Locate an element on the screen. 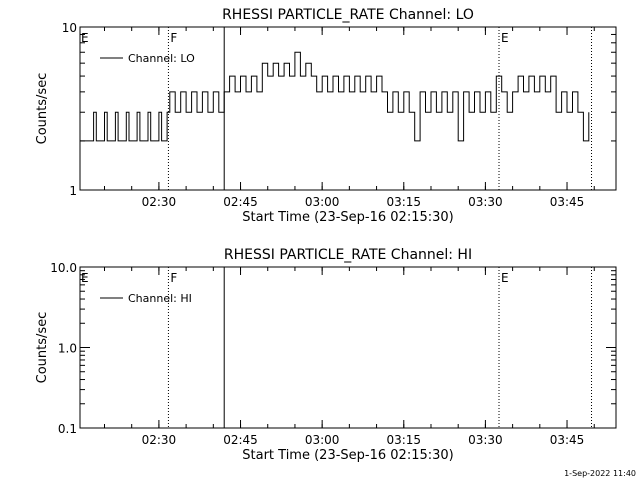  y-tick-label: 1.0 is located at coordinates (67, 349).